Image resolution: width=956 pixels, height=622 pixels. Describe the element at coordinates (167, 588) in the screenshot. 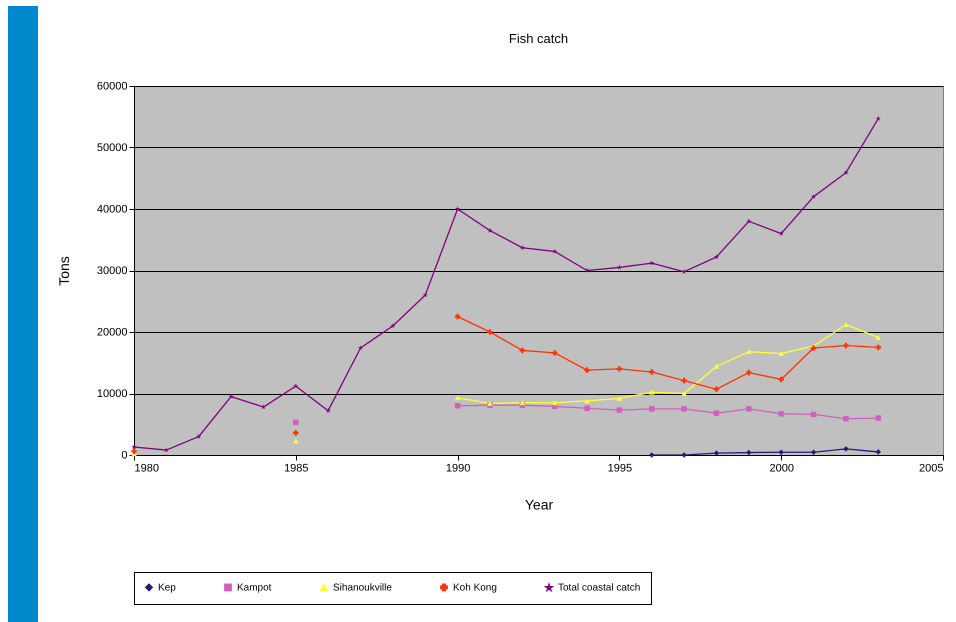

I see `legend-label: Kep` at that location.